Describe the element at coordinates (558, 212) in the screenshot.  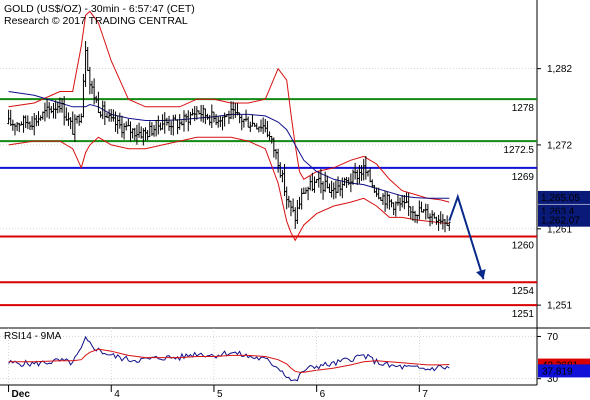
I see `price-tag-label: 1,263.4` at that location.